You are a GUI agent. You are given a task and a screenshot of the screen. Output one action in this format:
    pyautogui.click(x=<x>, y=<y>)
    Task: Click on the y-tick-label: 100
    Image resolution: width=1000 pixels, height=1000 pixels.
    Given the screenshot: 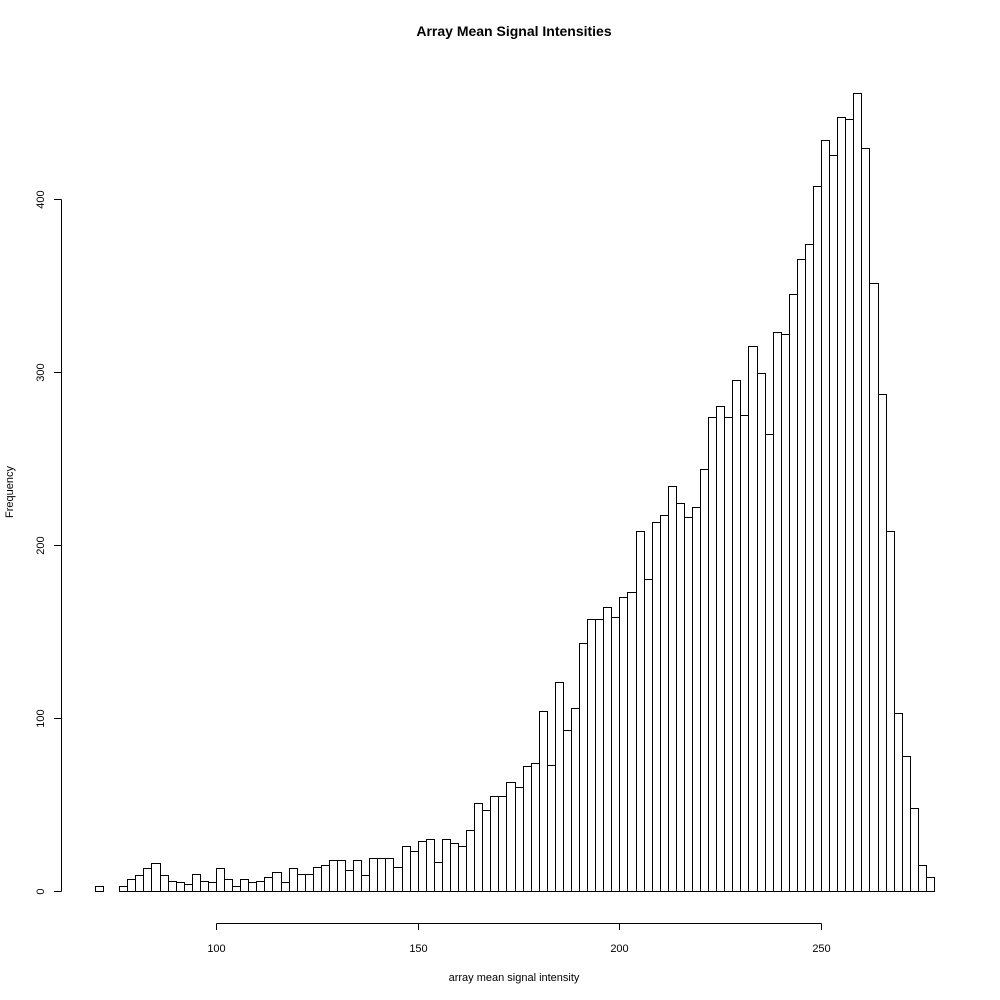 What is the action you would take?
    pyautogui.click(x=41, y=718)
    